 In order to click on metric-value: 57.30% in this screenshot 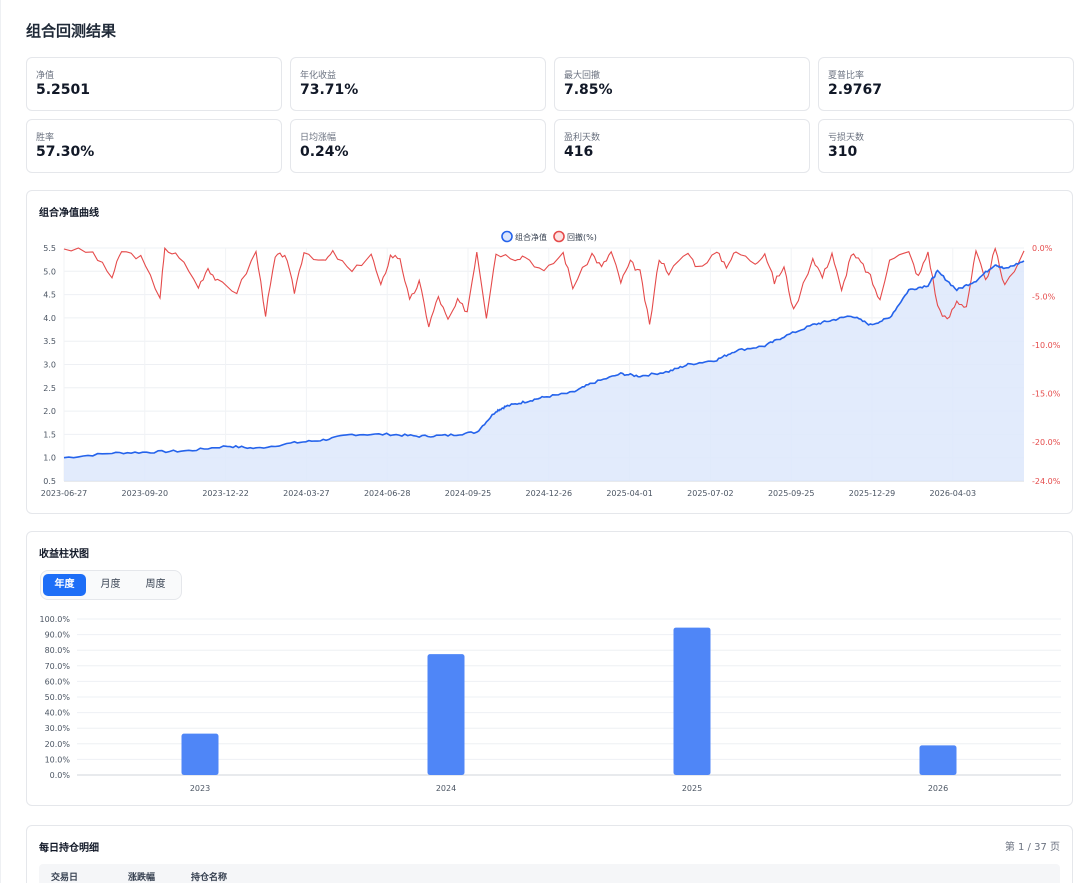, I will do `click(65, 152)`.